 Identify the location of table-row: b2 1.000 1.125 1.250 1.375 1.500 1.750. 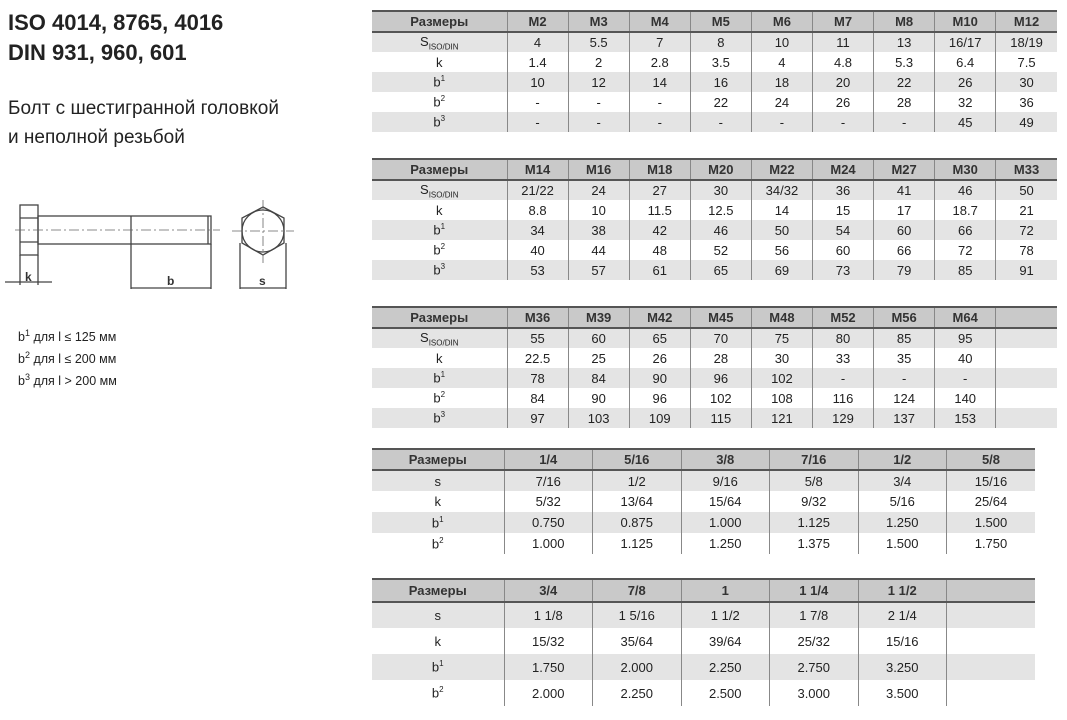
(703, 543).